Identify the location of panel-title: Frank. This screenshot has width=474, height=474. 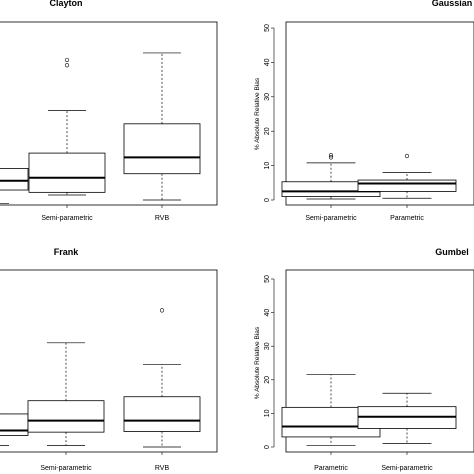
(67, 252).